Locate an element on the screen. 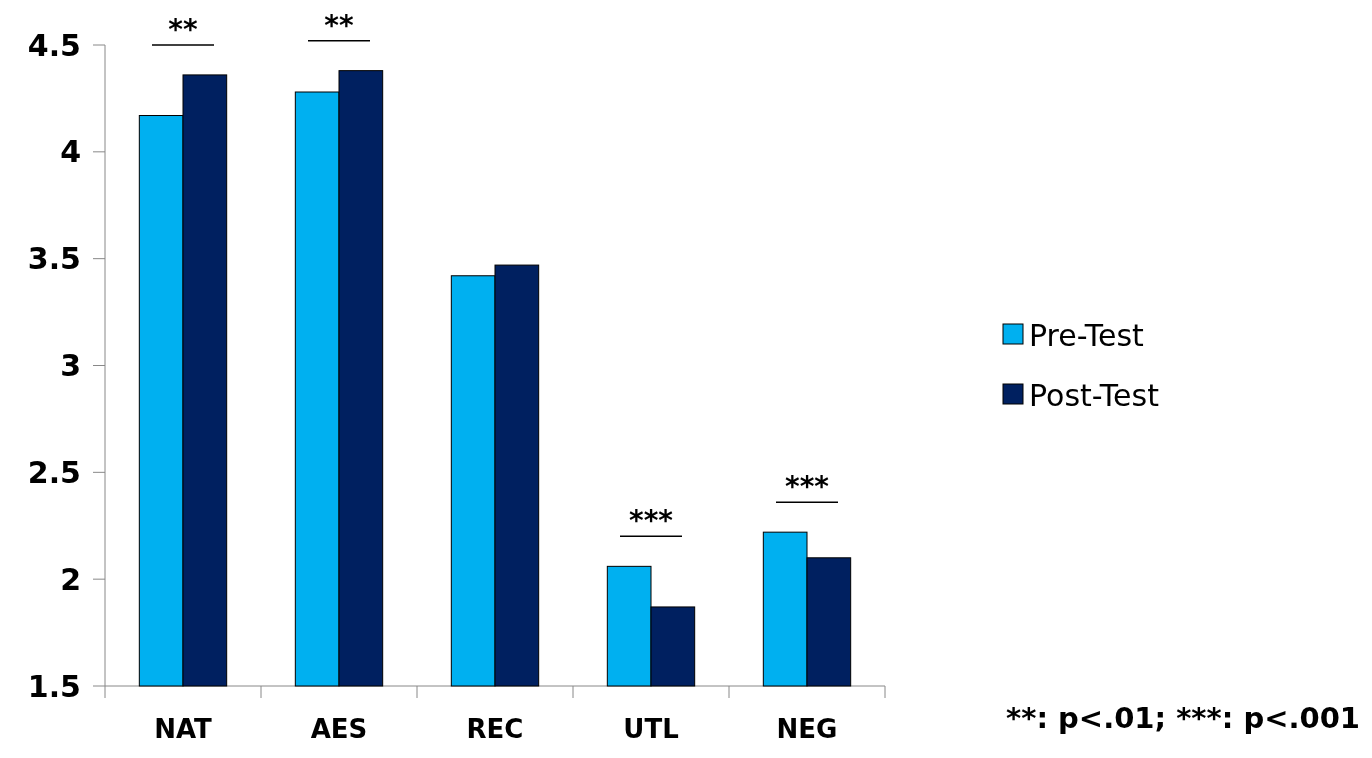 The height and width of the screenshot is (758, 1372). y-tick-label: 3 is located at coordinates (70, 365).